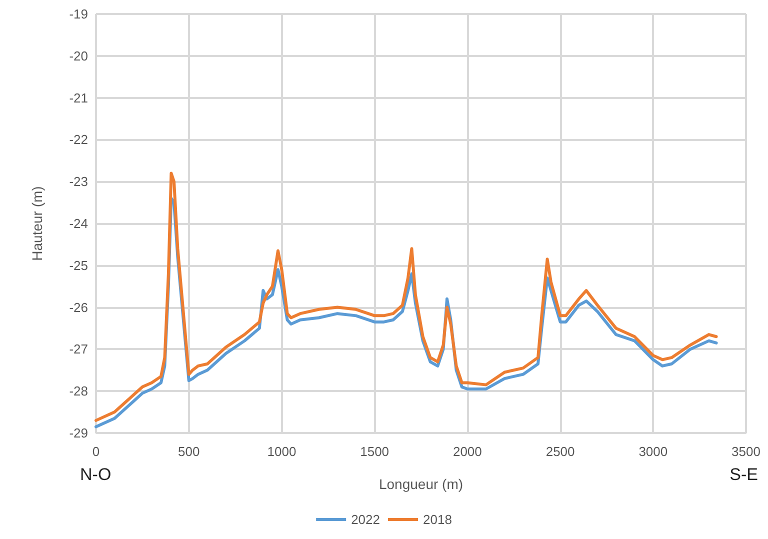 The width and height of the screenshot is (768, 539). What do you see at coordinates (78, 56) in the screenshot?
I see `y-tick-label: -20` at bounding box center [78, 56].